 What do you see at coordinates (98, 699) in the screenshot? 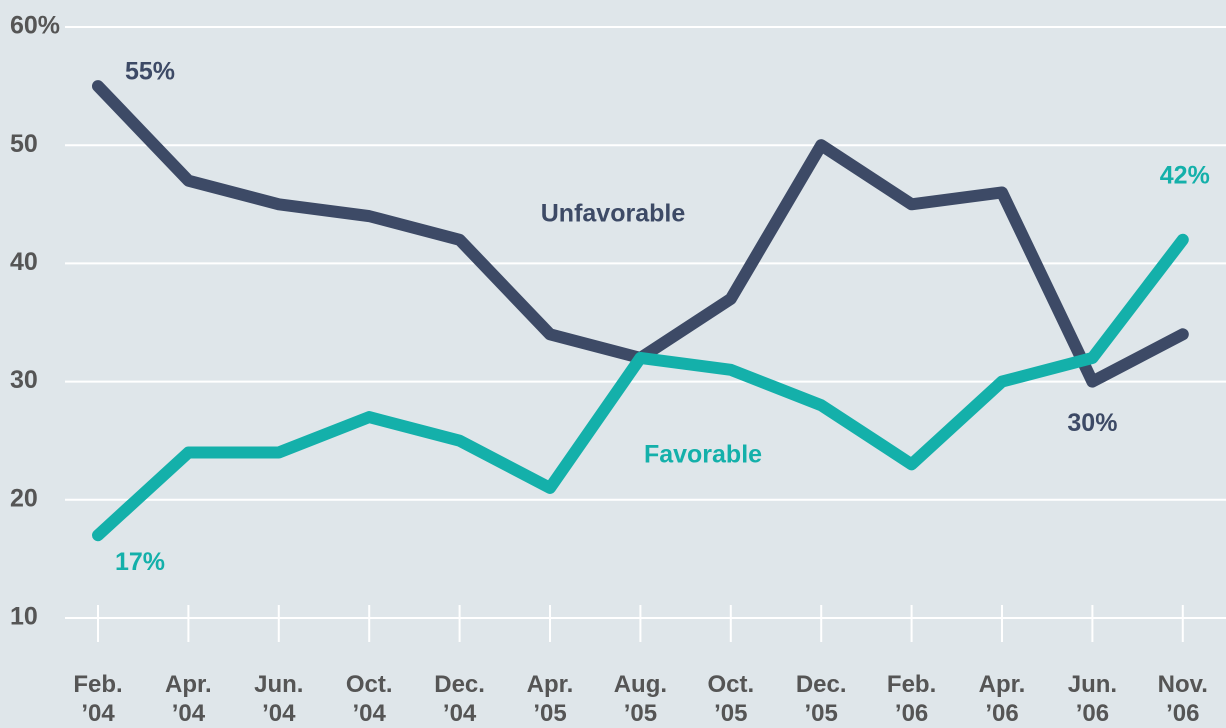
I see `x-tick-label: Feb. ’04` at bounding box center [98, 699].